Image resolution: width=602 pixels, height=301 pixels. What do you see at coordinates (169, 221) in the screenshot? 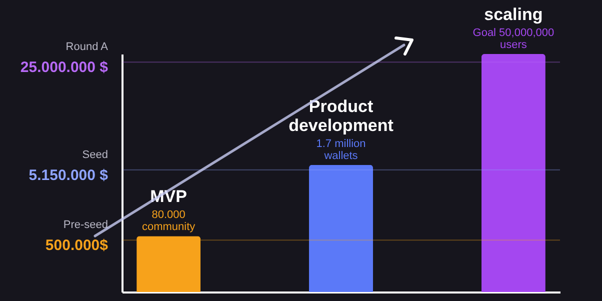
I see `annotation: 80.000 community` at bounding box center [169, 221].